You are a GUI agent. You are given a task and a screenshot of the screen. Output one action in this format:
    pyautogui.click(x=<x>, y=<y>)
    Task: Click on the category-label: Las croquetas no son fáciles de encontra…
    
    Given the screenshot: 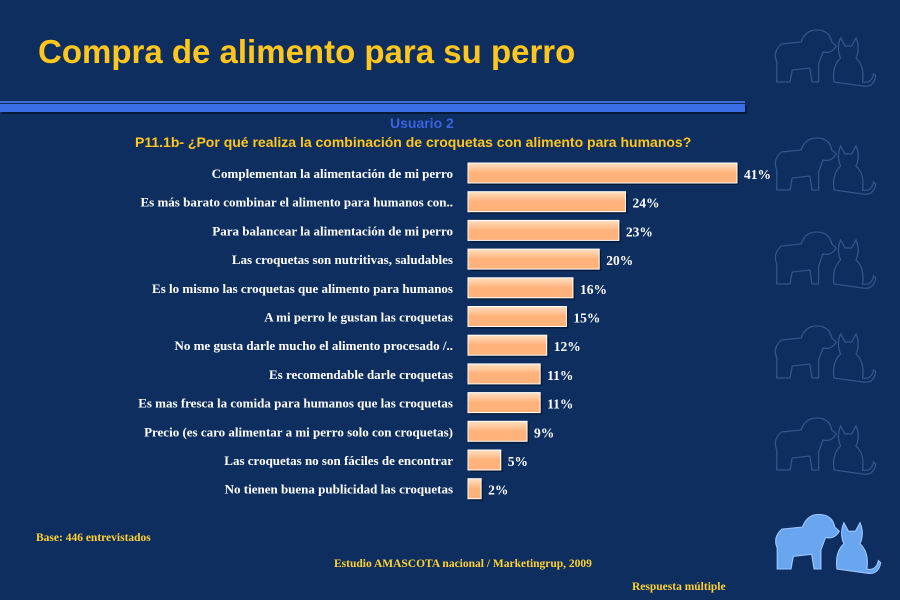 What is the action you would take?
    pyautogui.click(x=338, y=460)
    